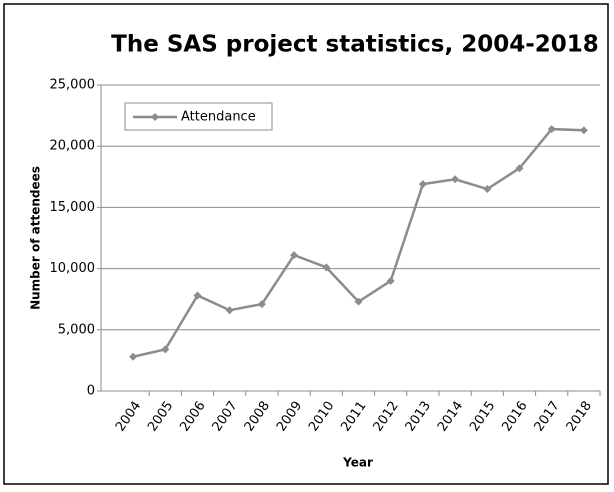  What do you see at coordinates (355, 45) in the screenshot?
I see `chart-title: The SAS project statistics, 2004-2018` at bounding box center [355, 45].